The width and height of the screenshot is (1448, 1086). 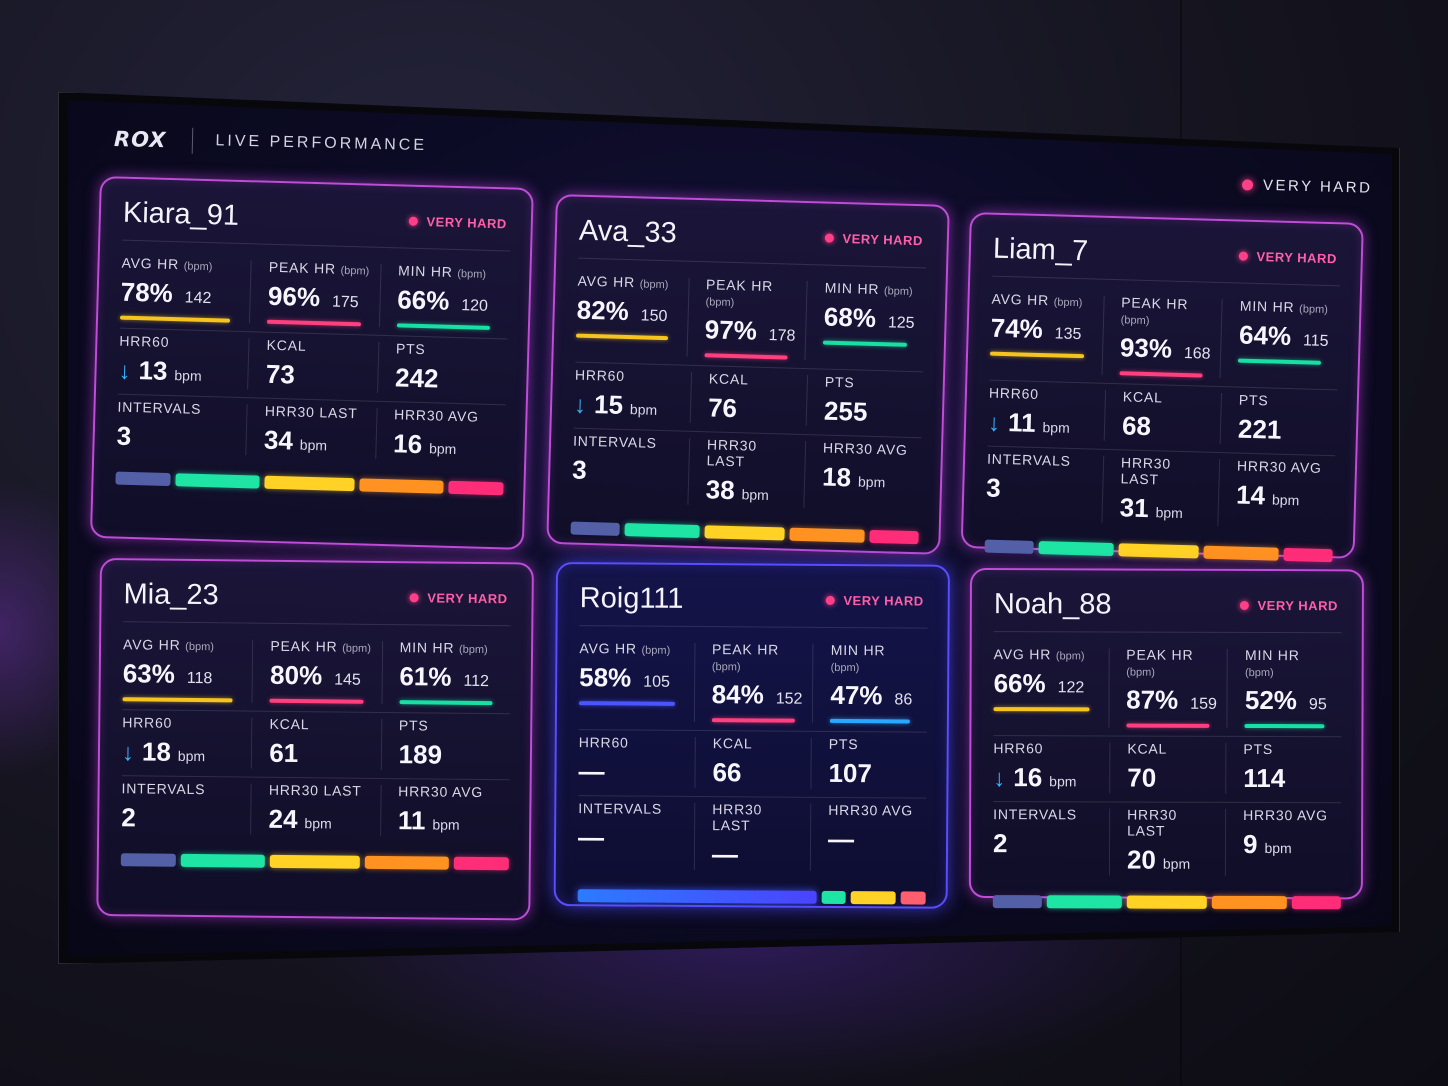 What do you see at coordinates (1279, 361) in the screenshot?
I see `min-hr-bar` at bounding box center [1279, 361].